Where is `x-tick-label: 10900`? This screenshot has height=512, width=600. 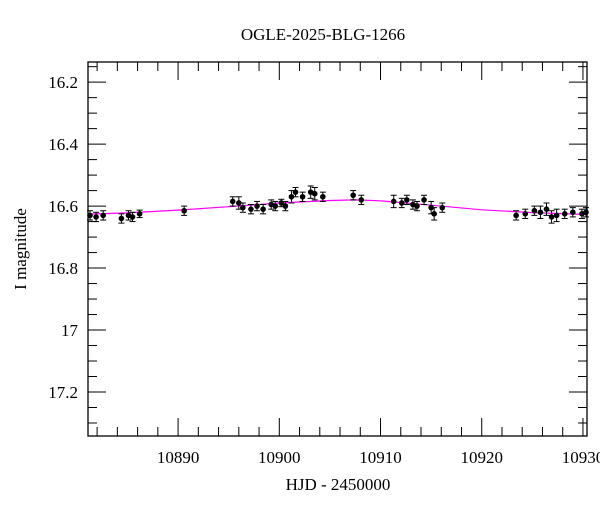 x-tick-label: 10900 is located at coordinates (279, 457).